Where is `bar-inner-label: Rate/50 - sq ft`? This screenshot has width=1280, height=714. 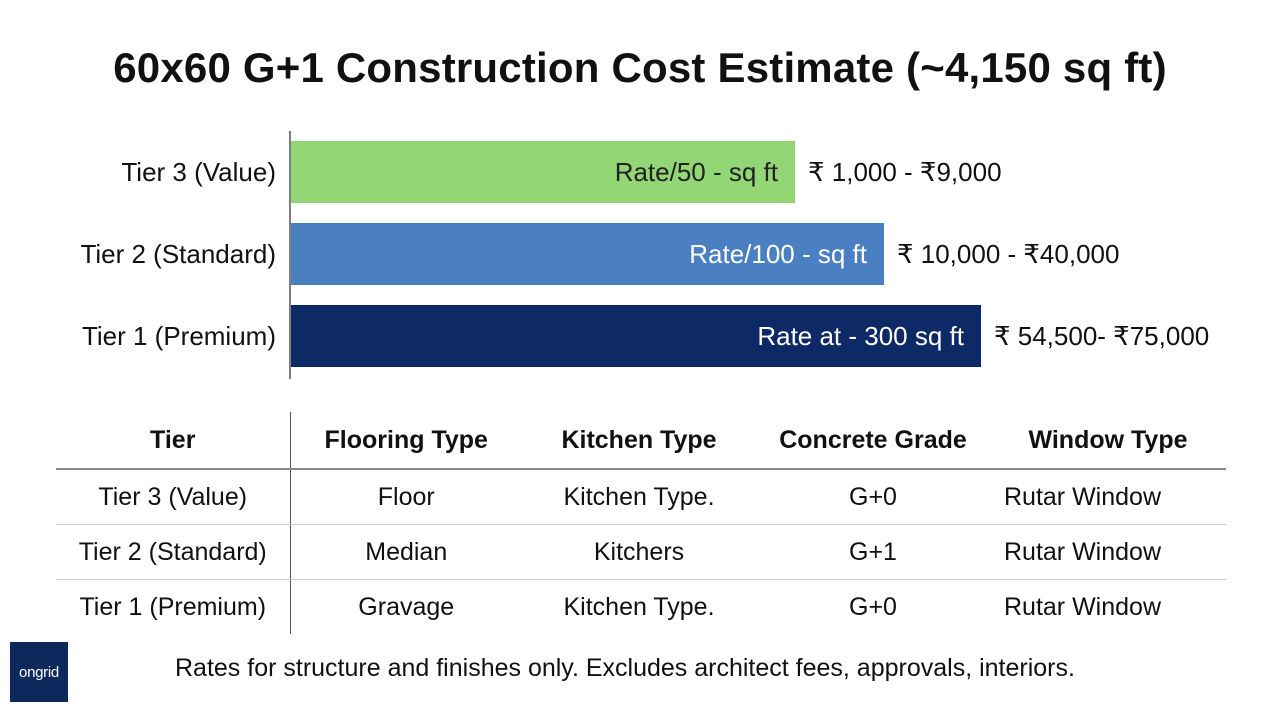
bar-inner-label: Rate/50 - sq ft is located at coordinates (697, 172).